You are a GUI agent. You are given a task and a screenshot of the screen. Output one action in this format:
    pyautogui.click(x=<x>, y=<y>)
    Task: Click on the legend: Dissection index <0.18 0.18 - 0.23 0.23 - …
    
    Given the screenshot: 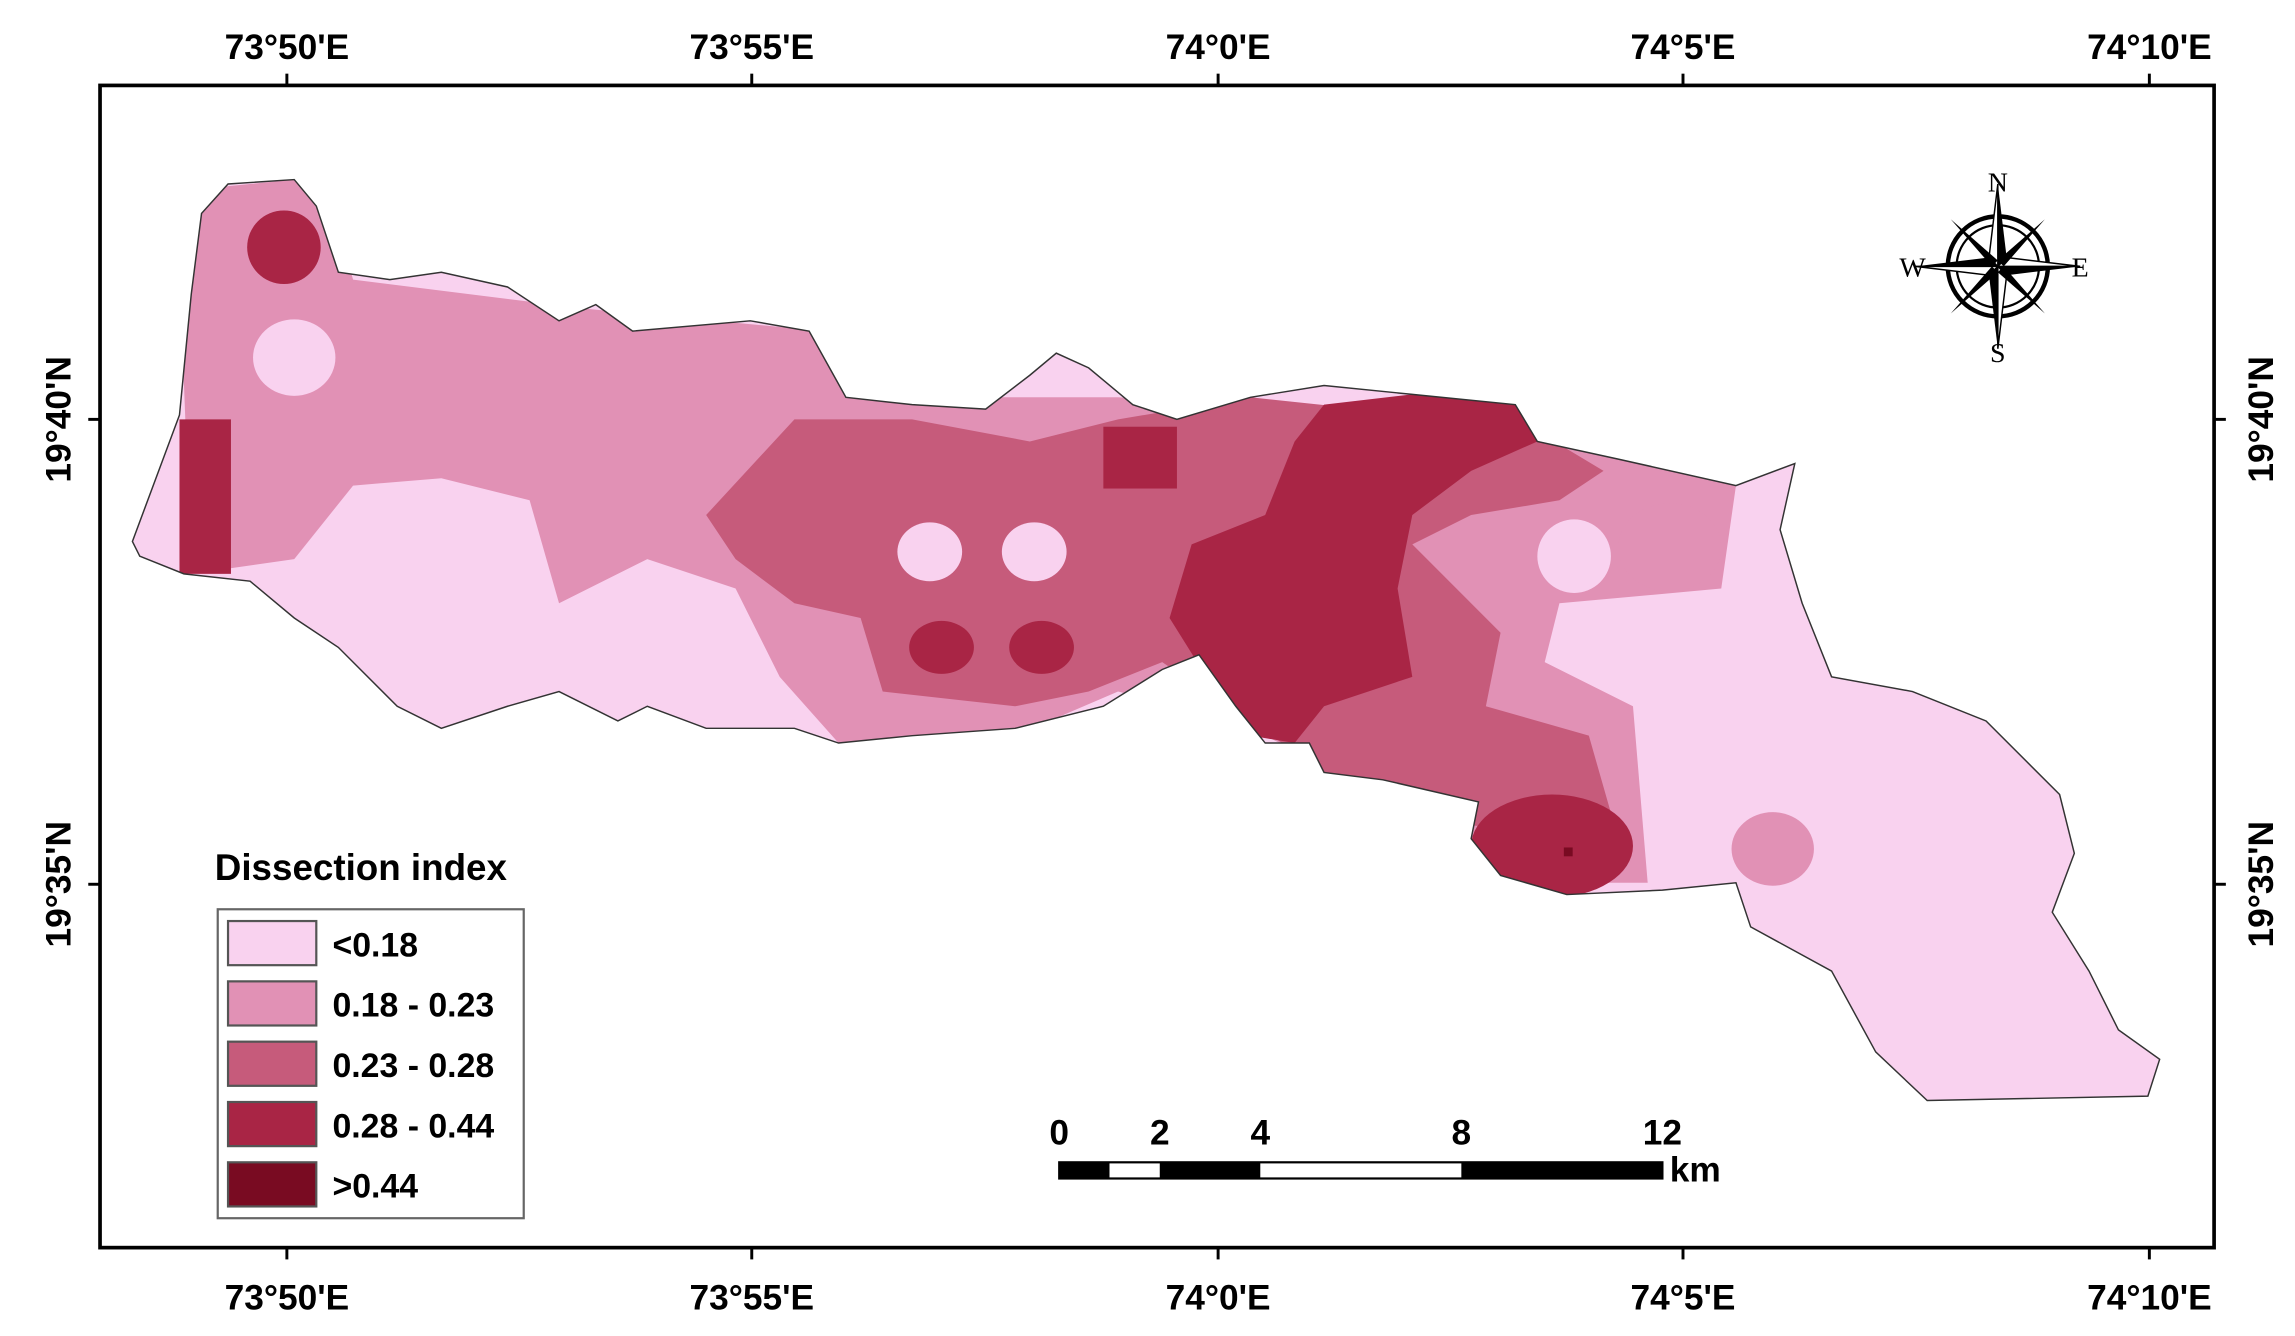 What is the action you would take?
    pyautogui.click(x=370, y=1033)
    